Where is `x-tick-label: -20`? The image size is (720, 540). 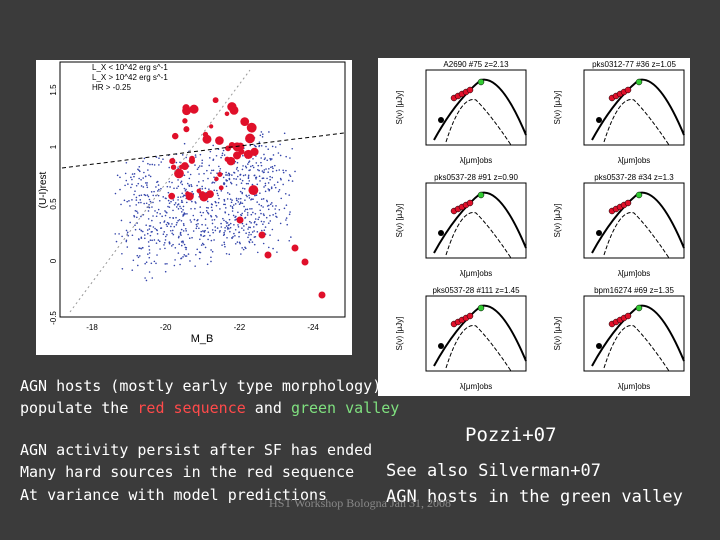 x-tick-label: -20 is located at coordinates (166, 327).